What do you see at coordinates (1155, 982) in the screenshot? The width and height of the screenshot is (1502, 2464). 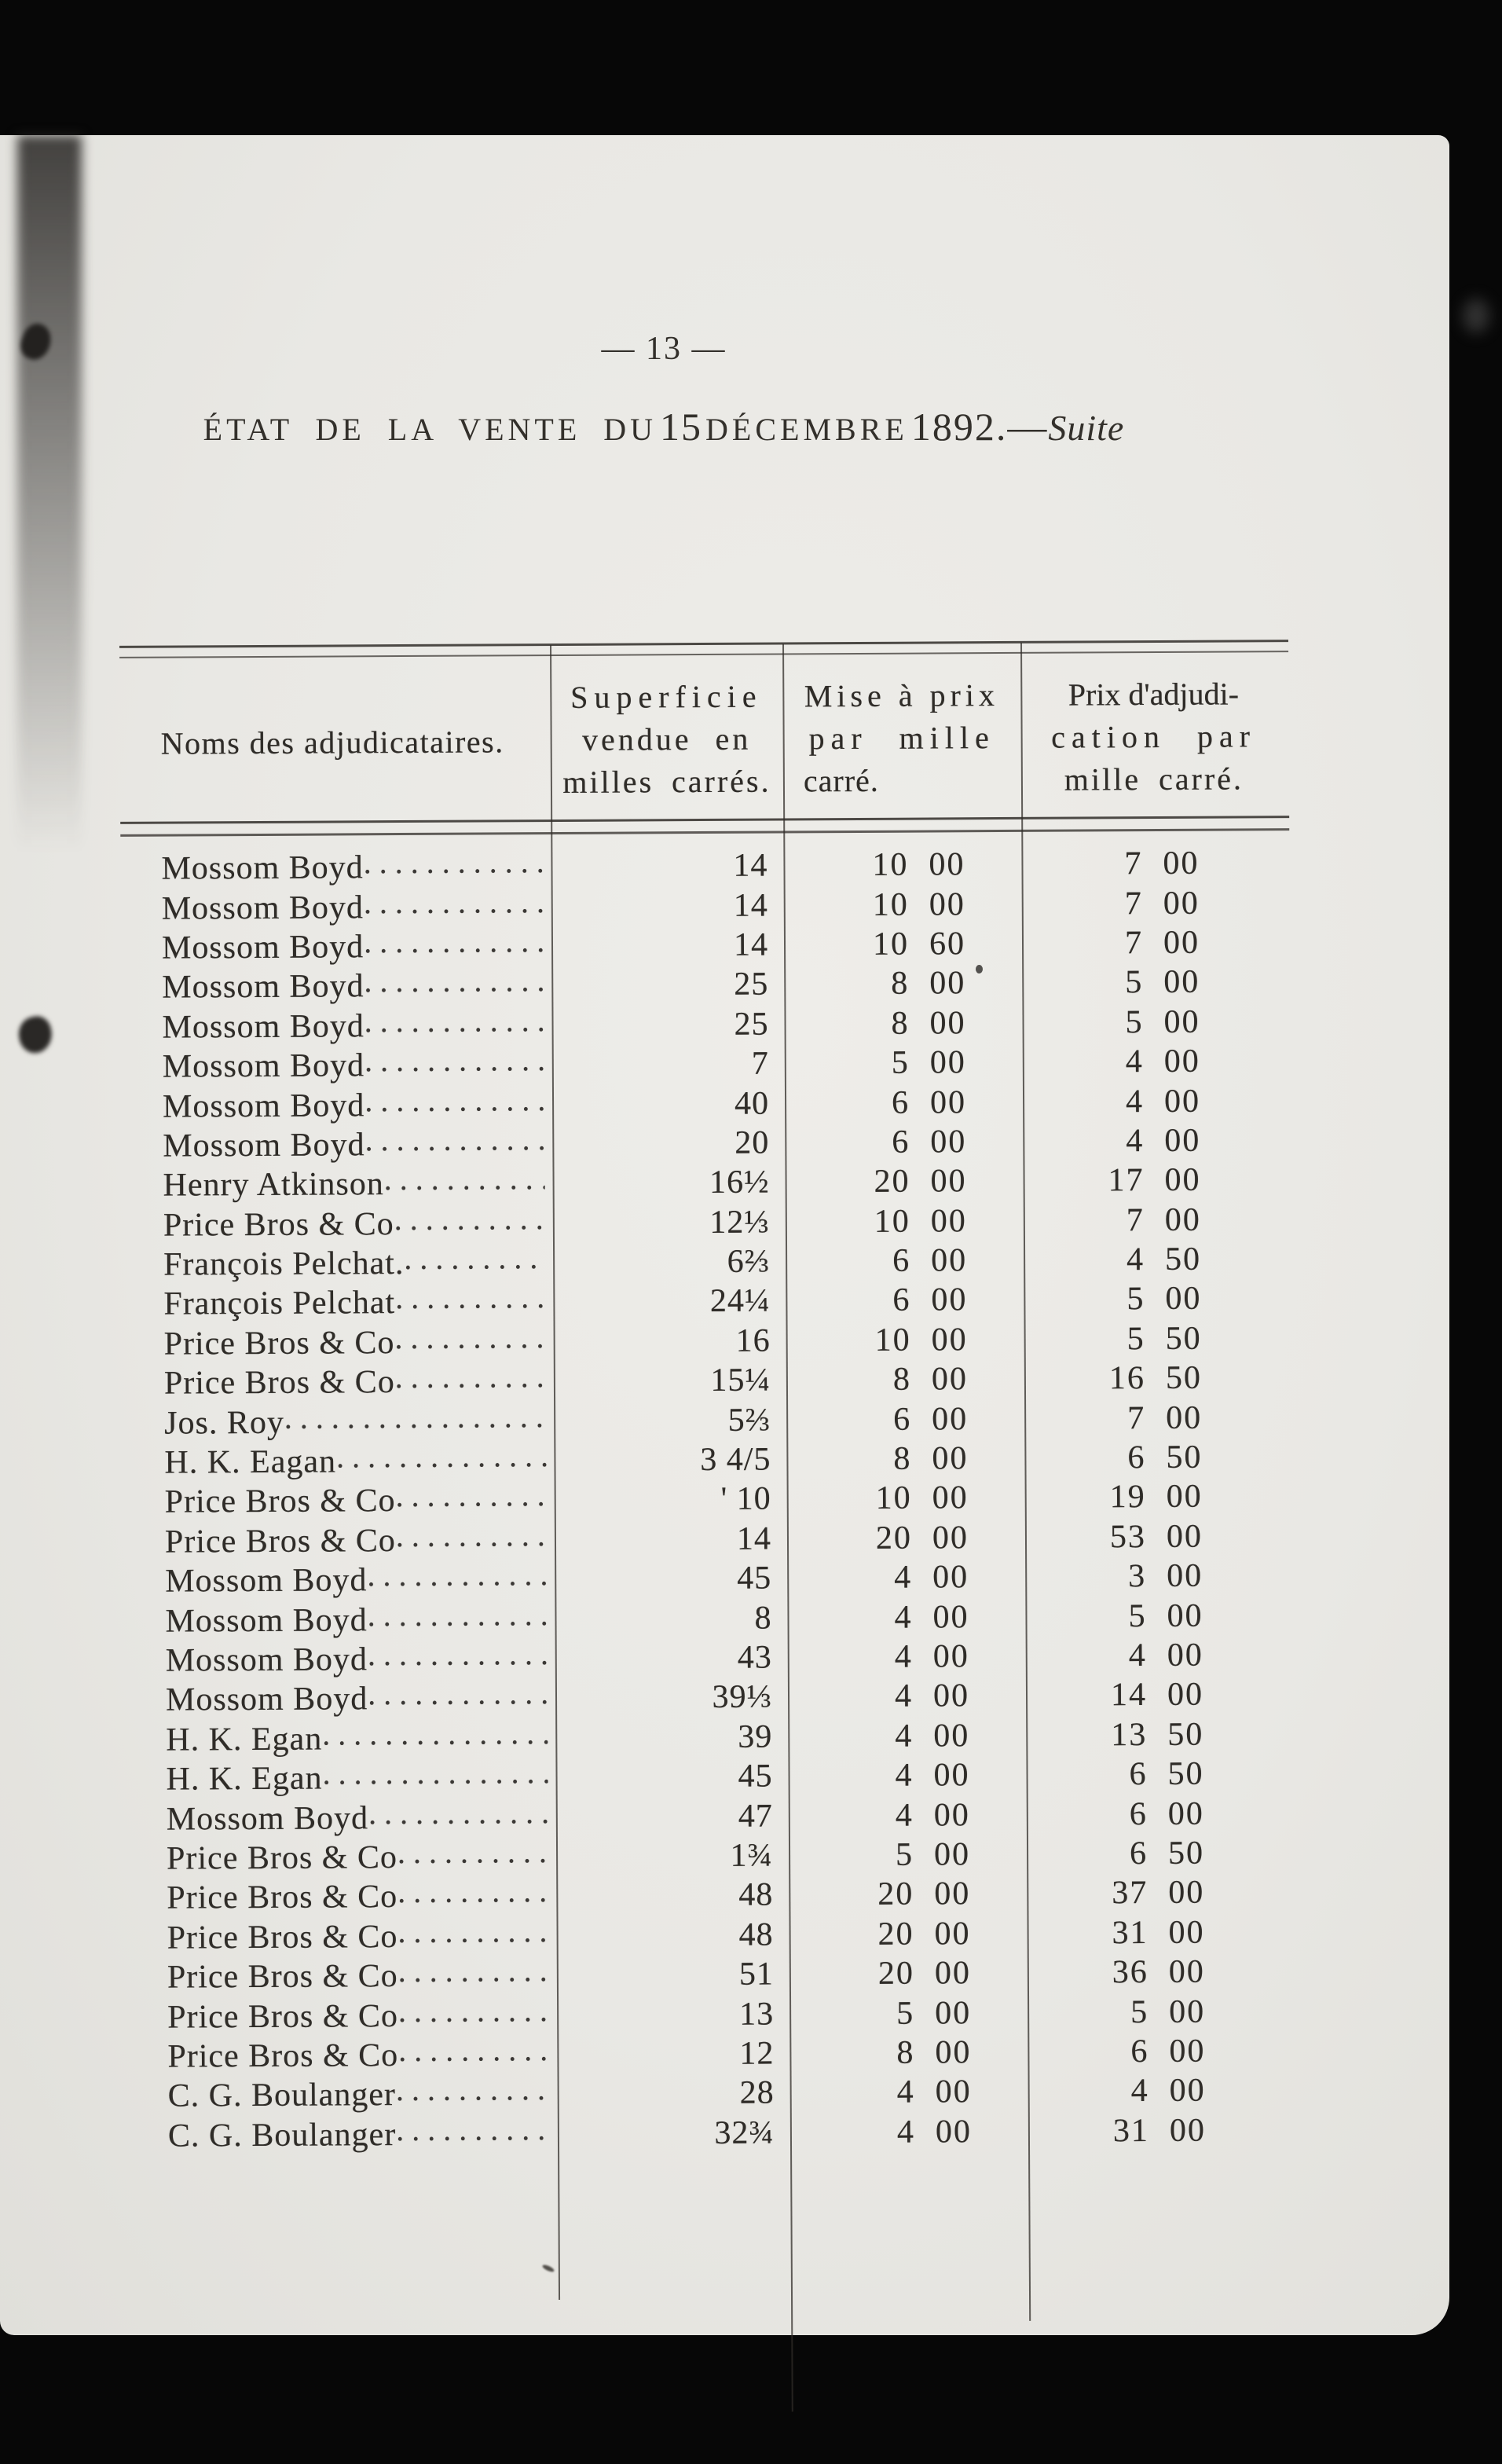 I see `cell-prix-adjudication: 5 00` at bounding box center [1155, 982].